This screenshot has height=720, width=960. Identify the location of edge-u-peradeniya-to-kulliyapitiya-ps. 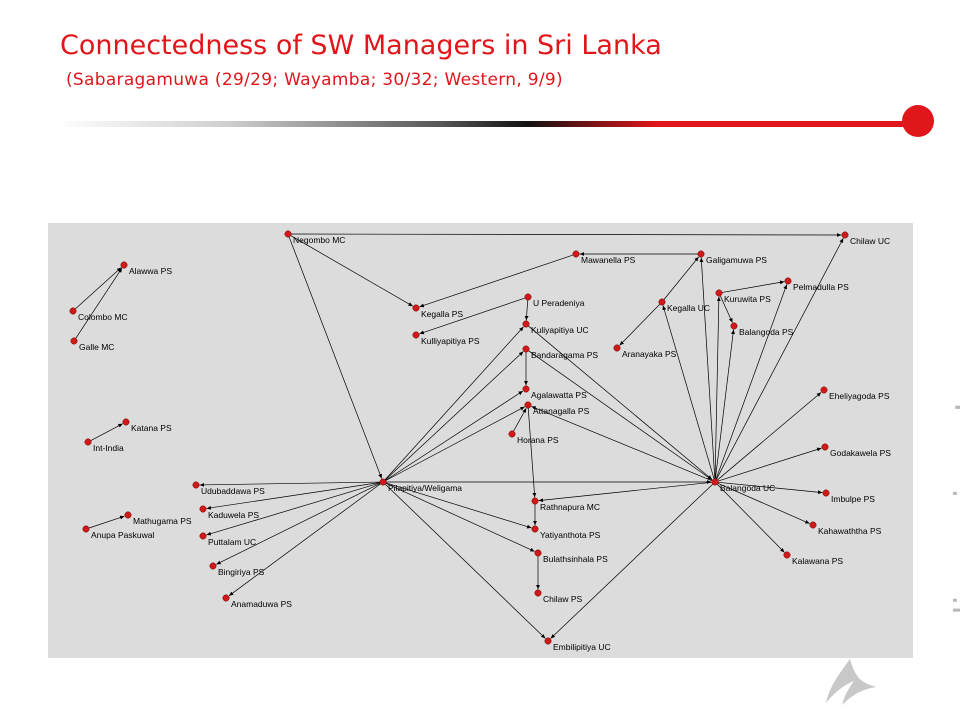
(472, 316).